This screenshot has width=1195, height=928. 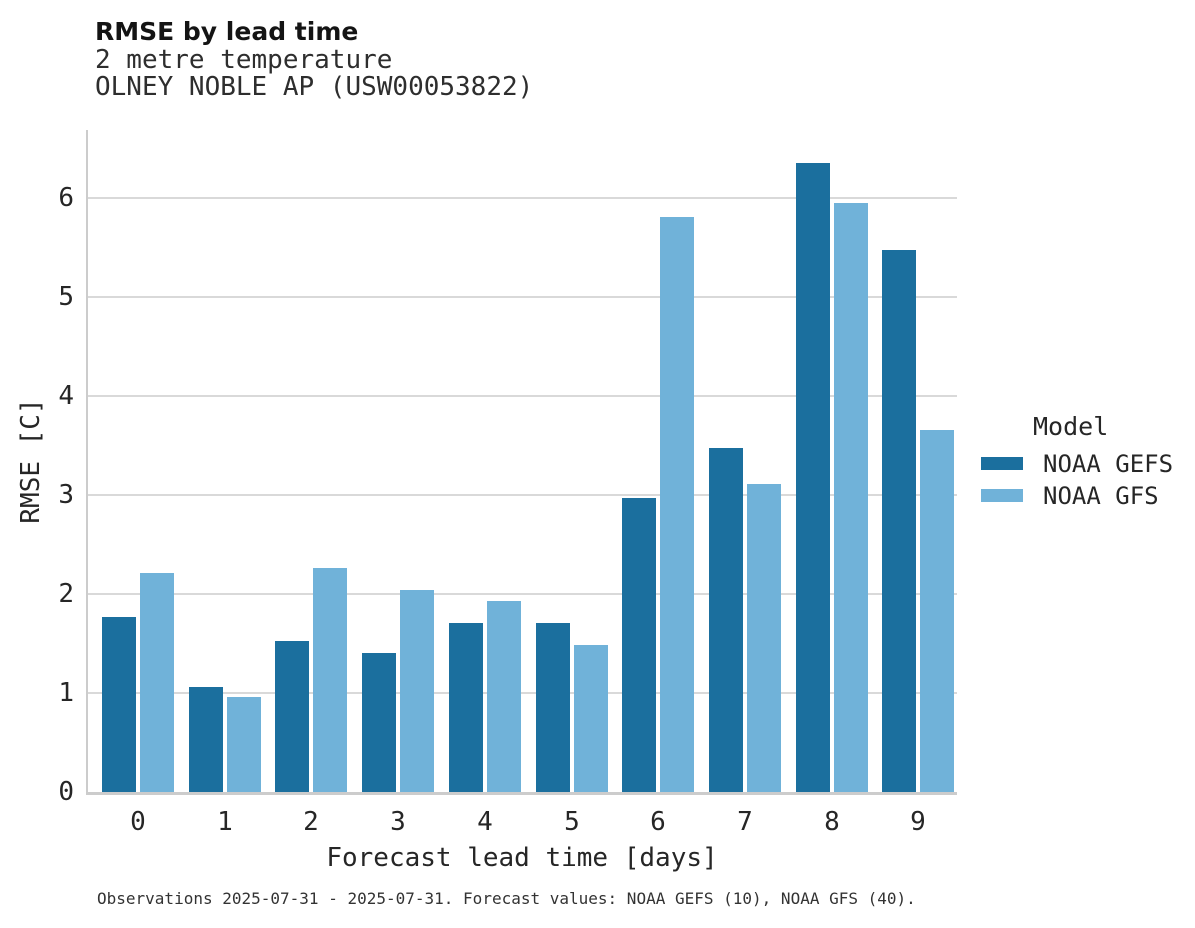 I want to click on y-tick-label-2: 2, so click(x=66, y=594).